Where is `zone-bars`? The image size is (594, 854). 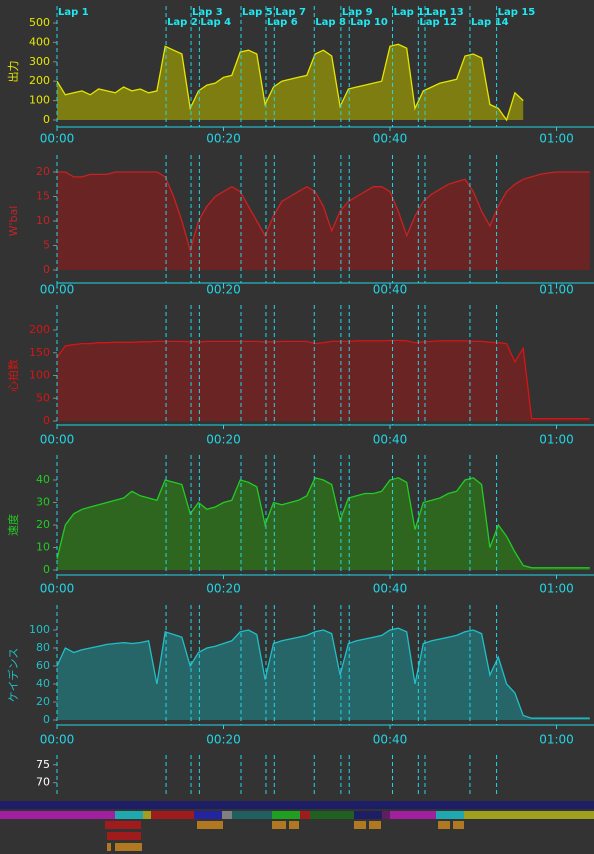 zone-bars is located at coordinates (297, 826).